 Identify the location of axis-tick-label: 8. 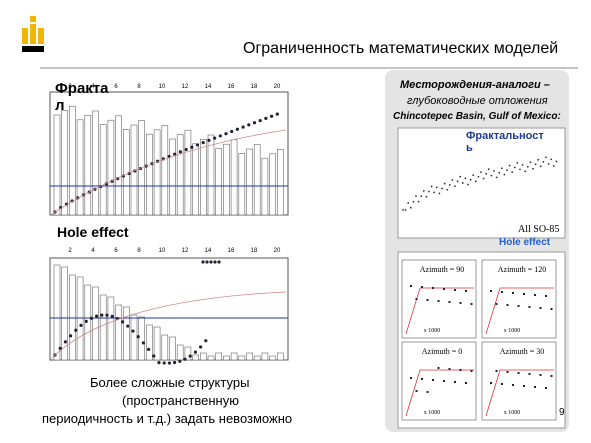
(139, 87).